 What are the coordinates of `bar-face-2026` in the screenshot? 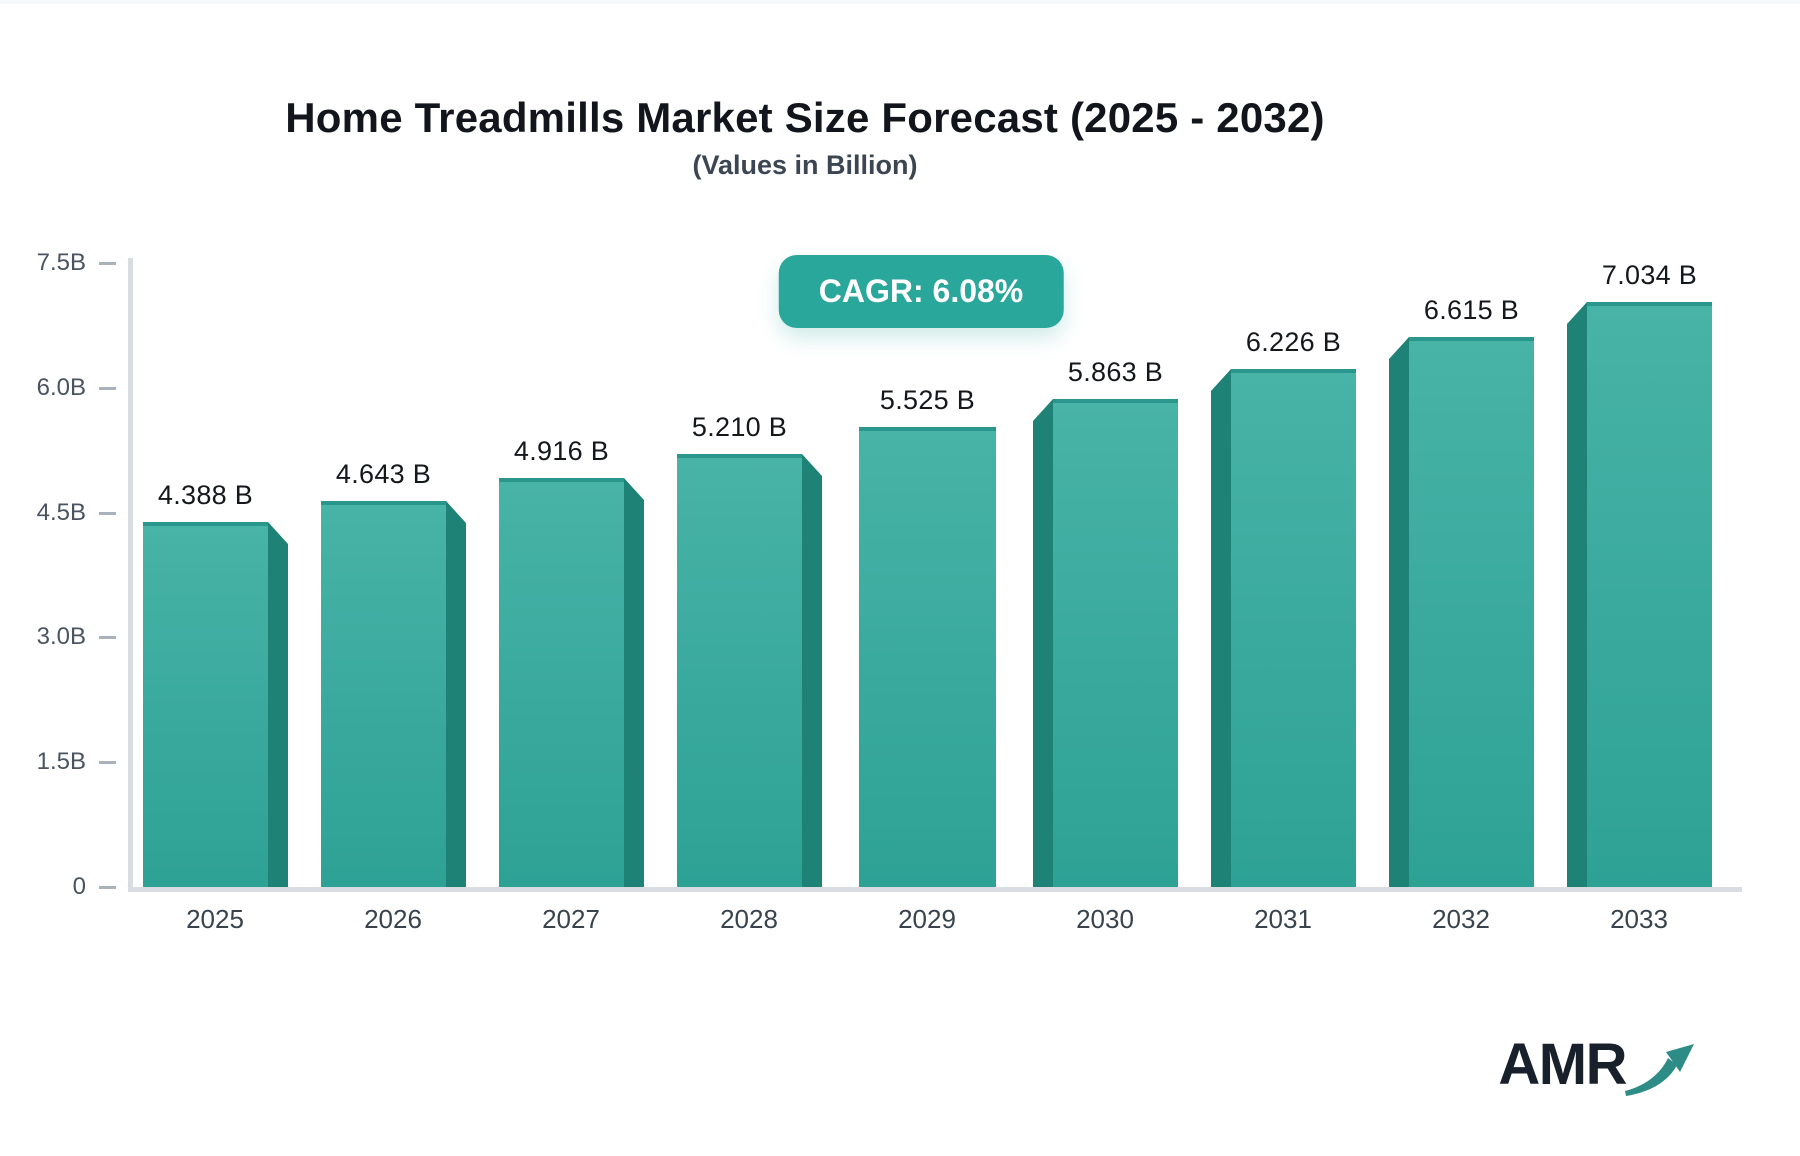 It's located at (383, 694).